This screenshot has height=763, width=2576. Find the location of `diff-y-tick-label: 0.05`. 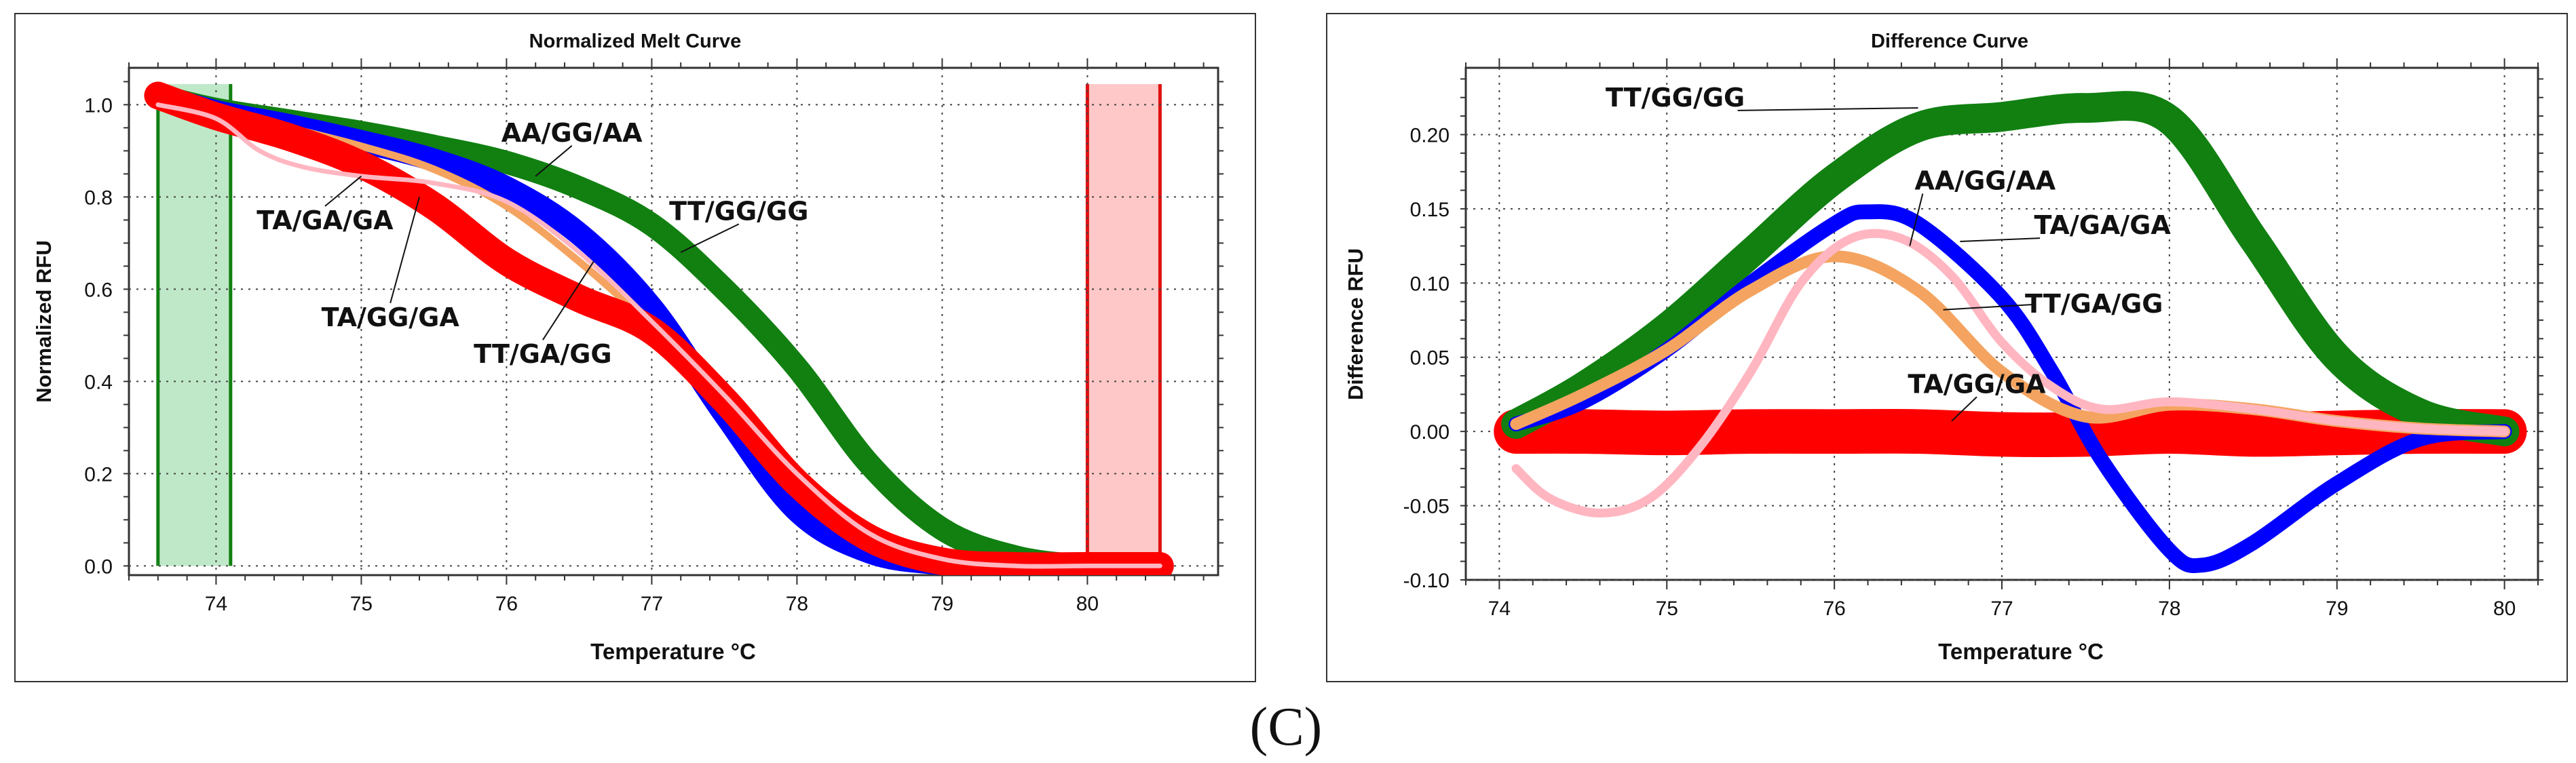

diff-y-tick-label: 0.05 is located at coordinates (1430, 358).